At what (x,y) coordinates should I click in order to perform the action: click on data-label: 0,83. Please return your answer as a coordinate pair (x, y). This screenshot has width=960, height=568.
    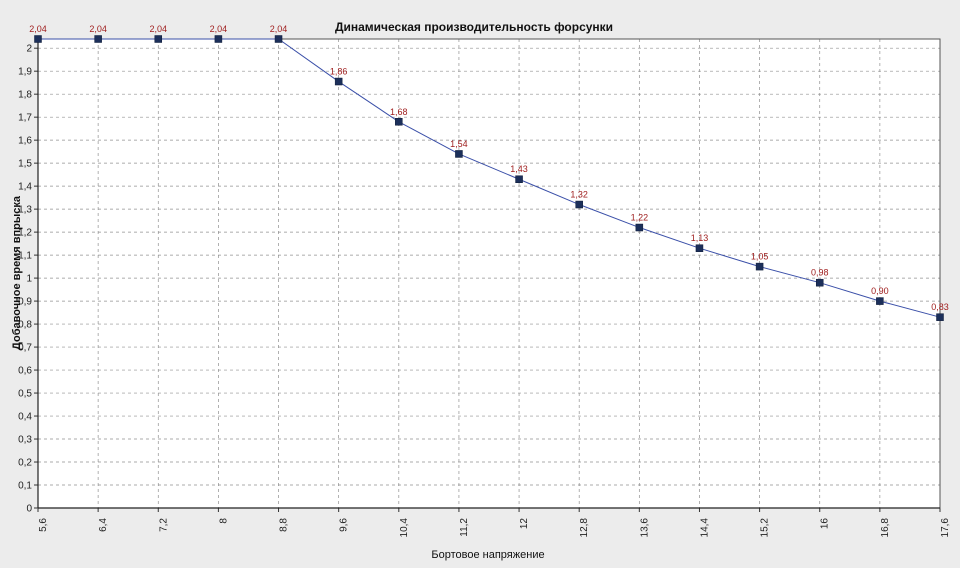
    Looking at the image, I should click on (940, 307).